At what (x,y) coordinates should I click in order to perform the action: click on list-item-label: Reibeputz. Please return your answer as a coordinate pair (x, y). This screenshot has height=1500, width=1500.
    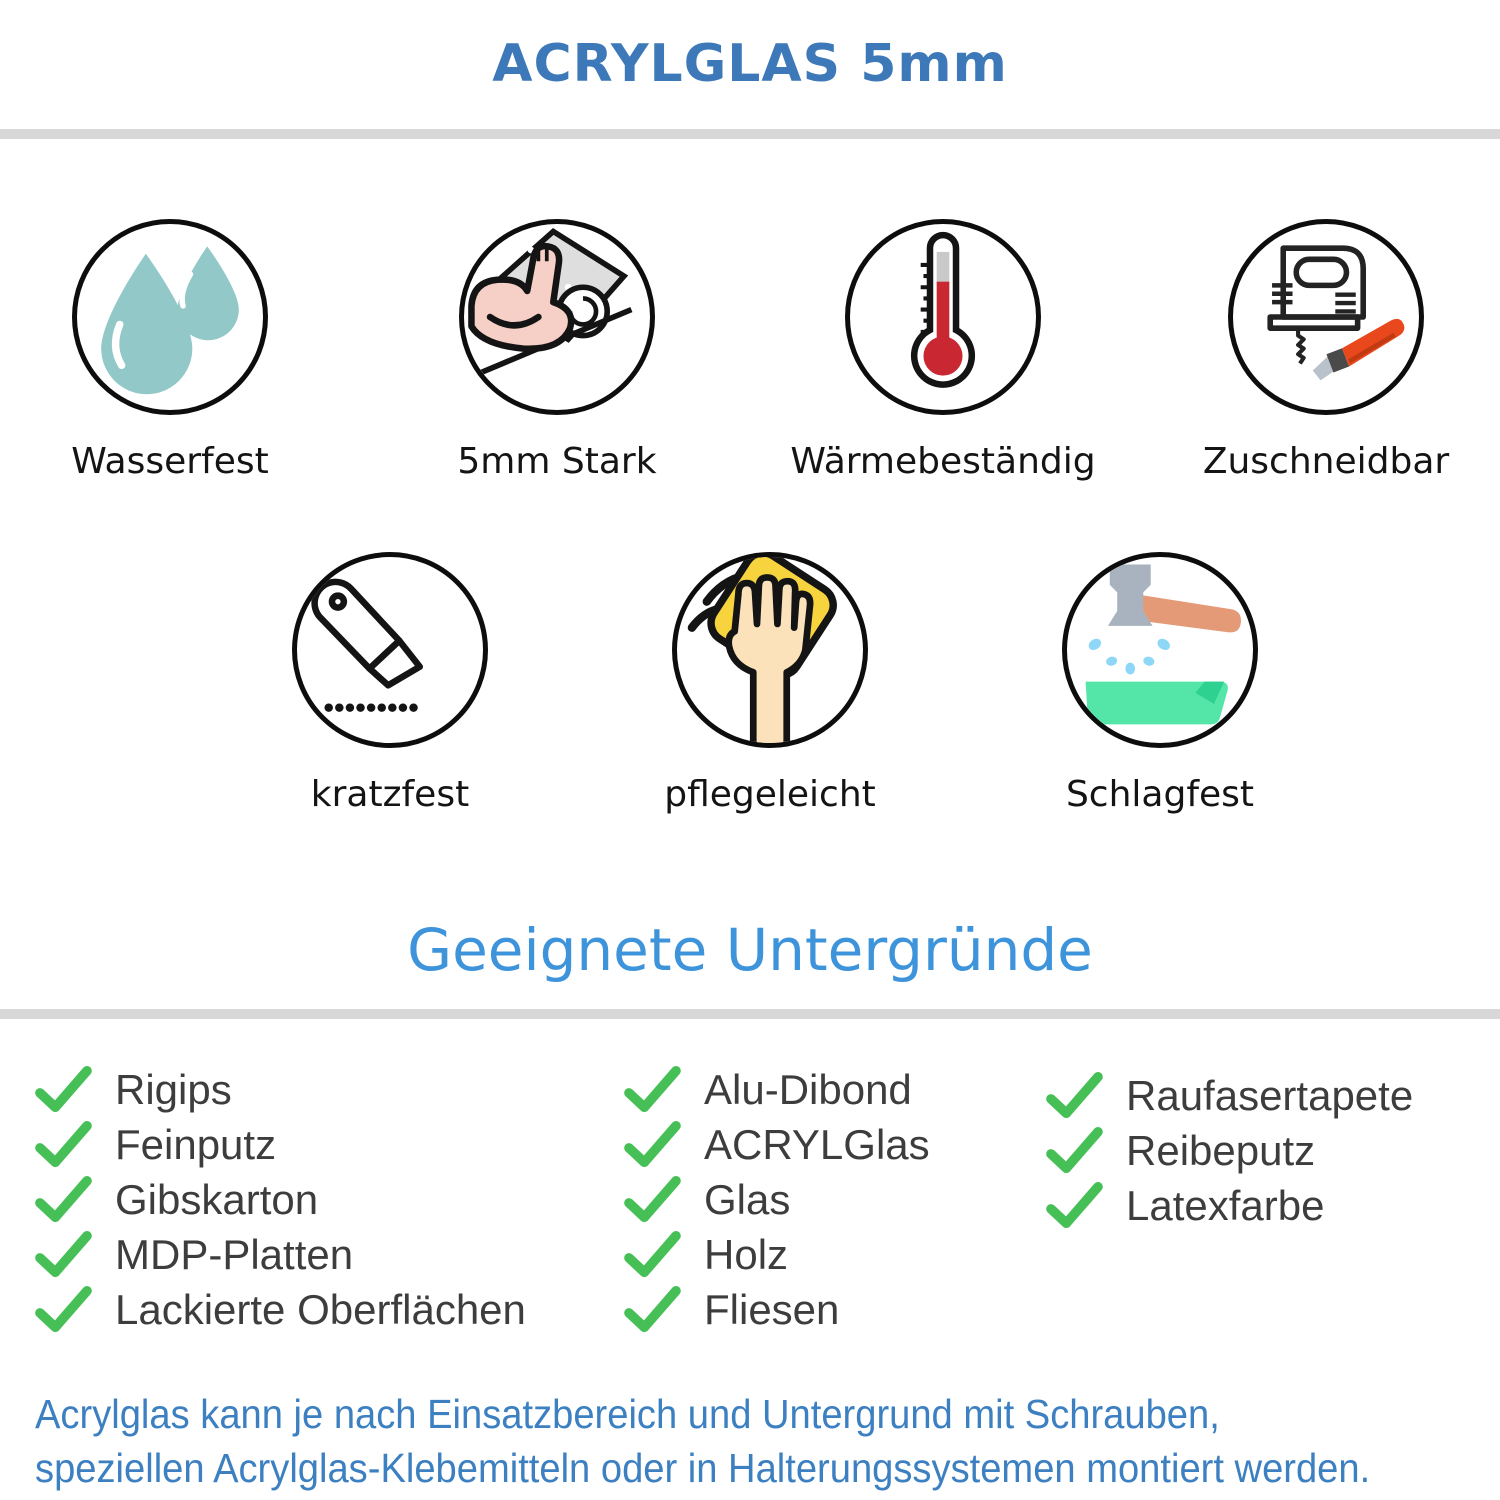
    Looking at the image, I should click on (1221, 1150).